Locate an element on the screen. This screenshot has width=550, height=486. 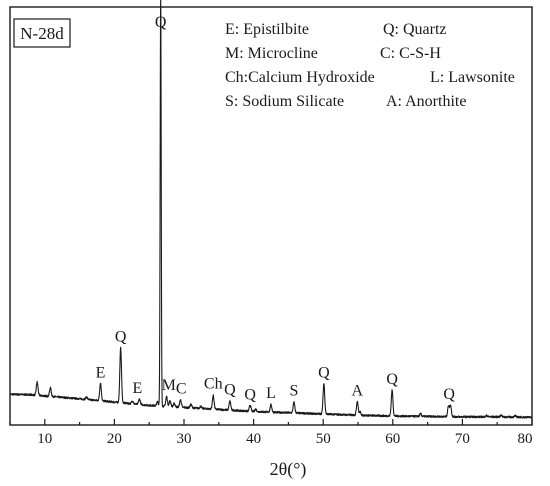
legend-entry-lawsonite: L: Lawsonite is located at coordinates (472, 77).